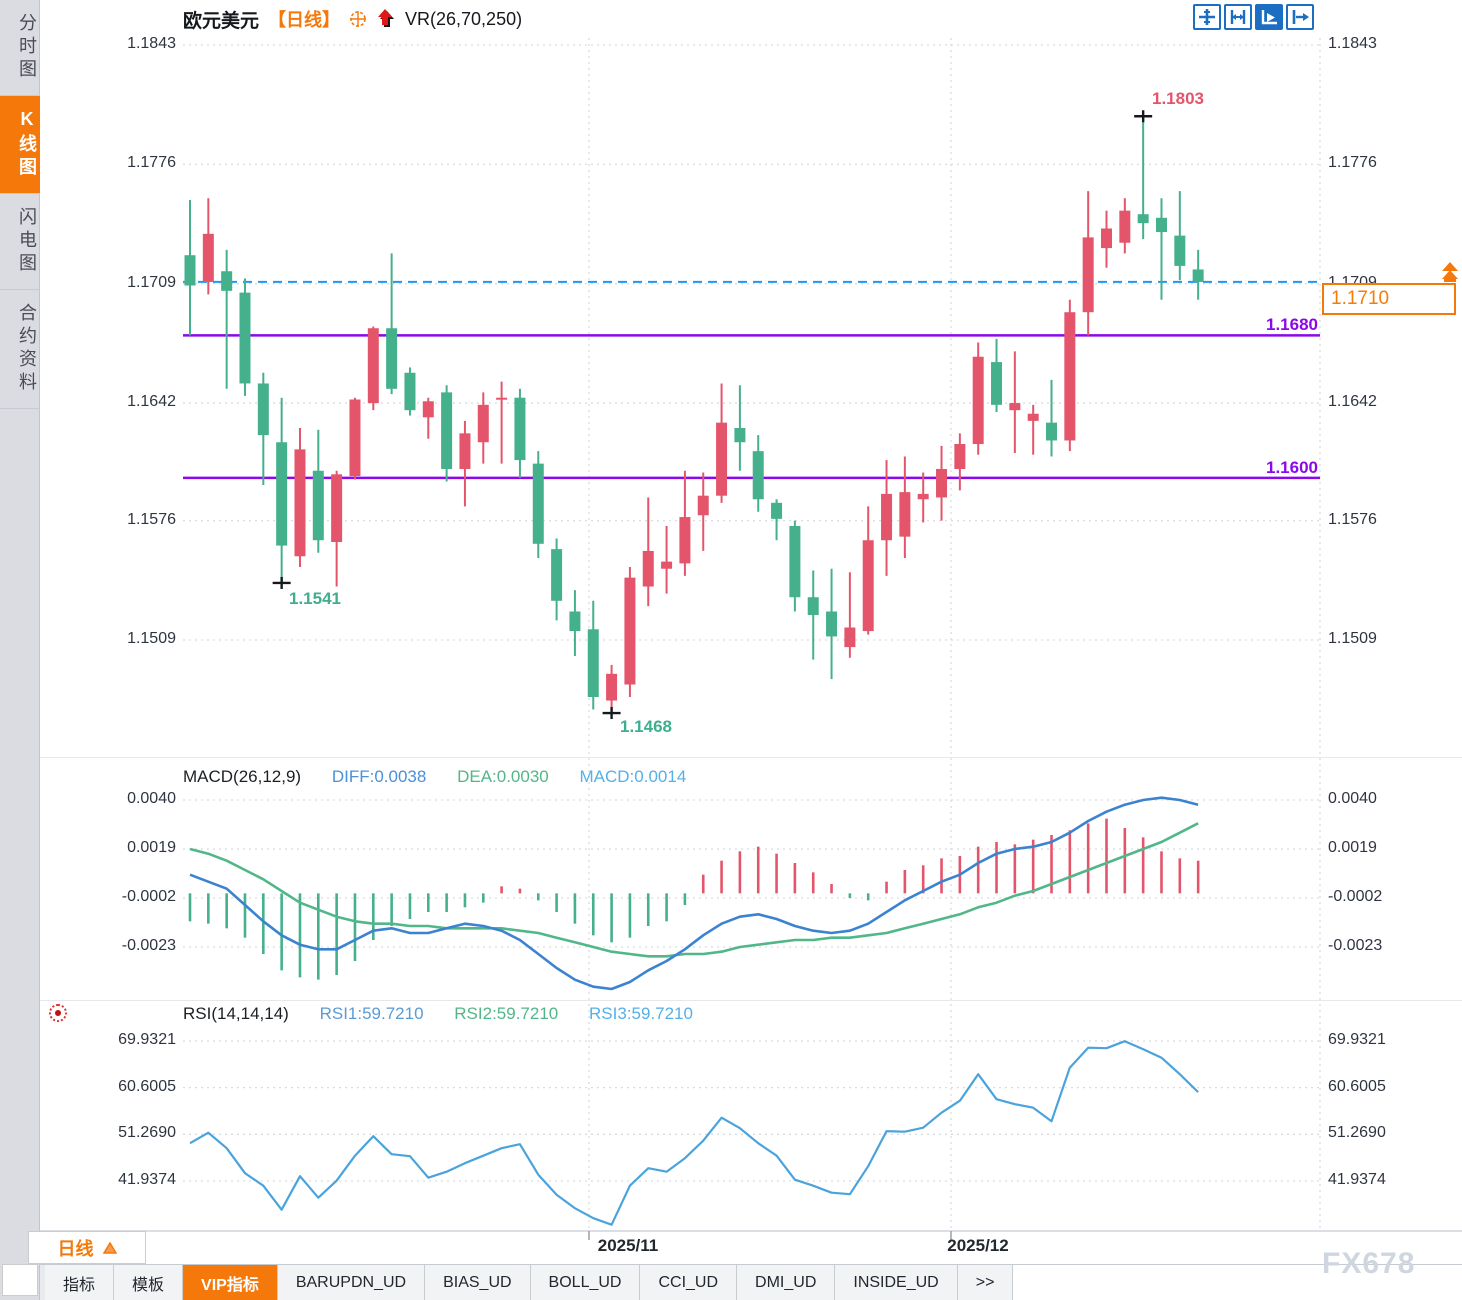  Describe the element at coordinates (148, 945) in the screenshot. I see `macd-y-tick: -0.0023` at that location.